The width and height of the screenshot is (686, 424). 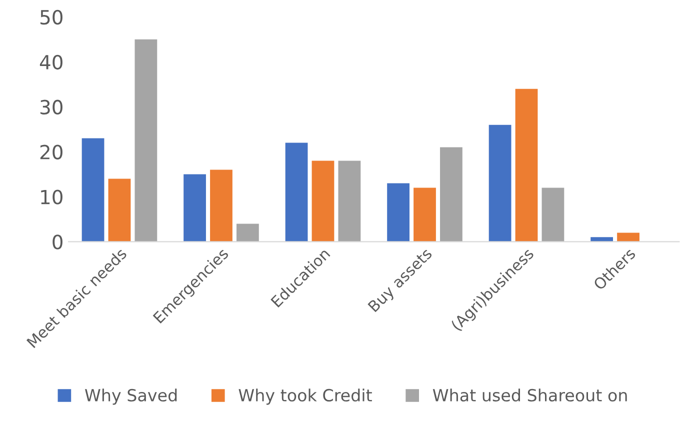 What do you see at coordinates (130, 396) in the screenshot?
I see `legend-label: Why Saved` at bounding box center [130, 396].